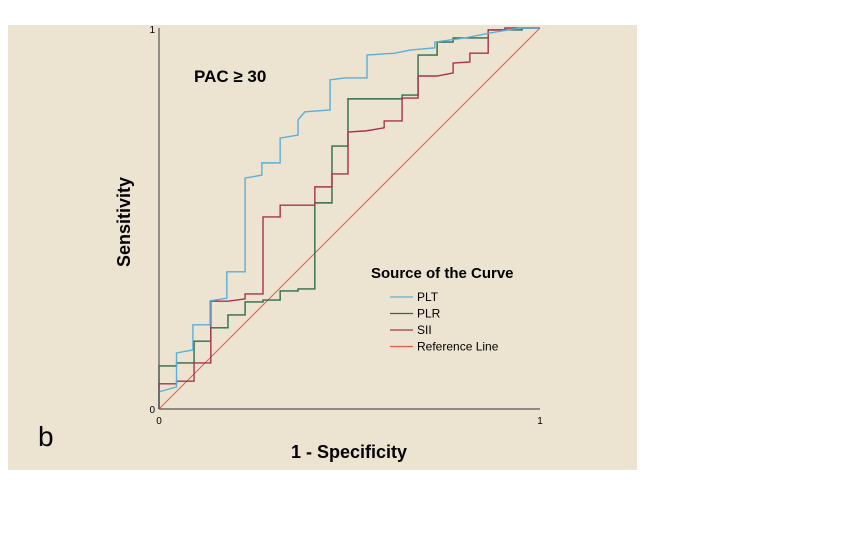  I want to click on legend-label: Reference Line, so click(458, 347).